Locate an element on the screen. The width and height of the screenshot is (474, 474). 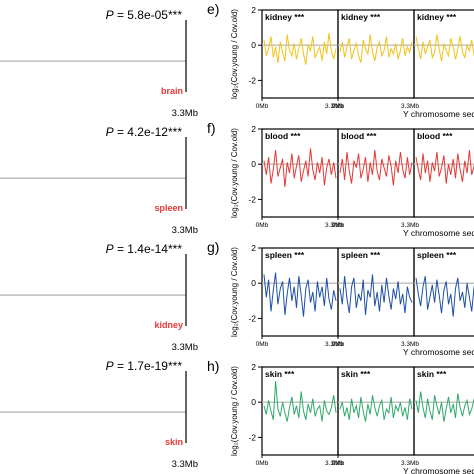
facet: spleen *** 0Mb 3.3Mb is located at coordinates (375, 297).